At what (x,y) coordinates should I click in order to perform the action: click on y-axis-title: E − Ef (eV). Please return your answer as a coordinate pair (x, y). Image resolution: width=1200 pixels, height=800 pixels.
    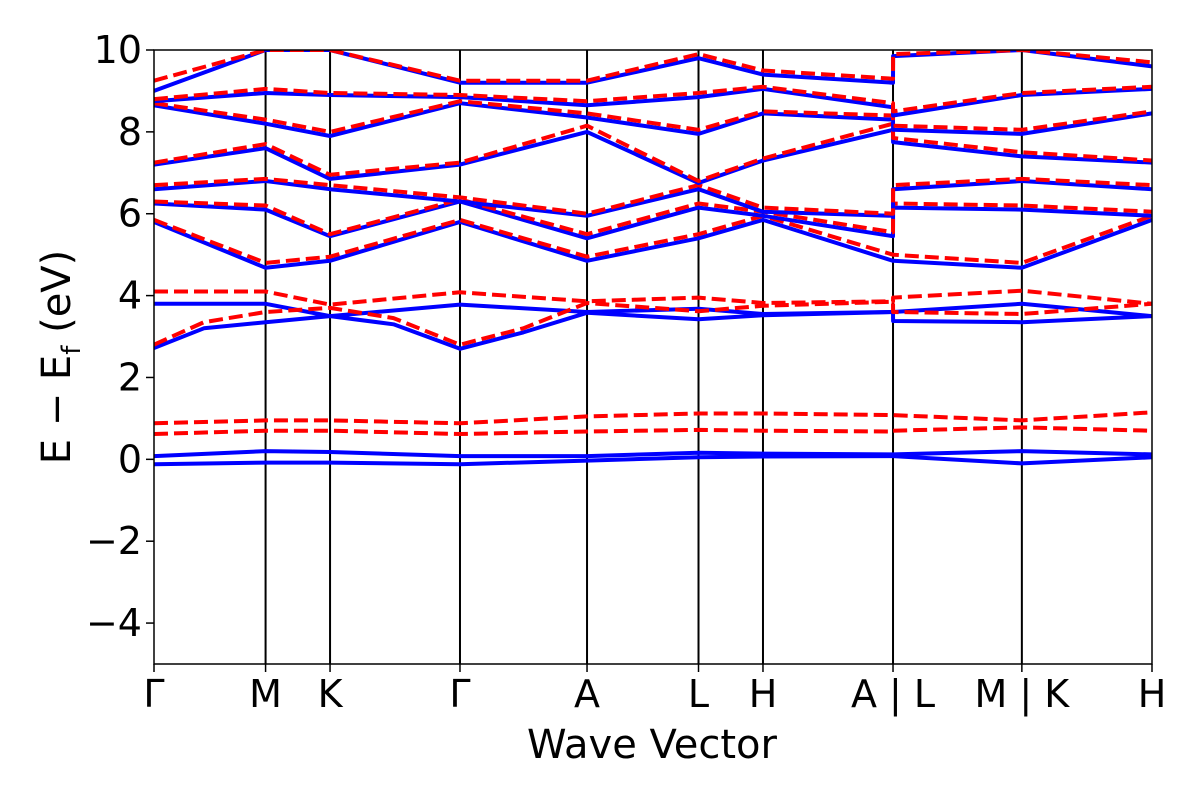
    Looking at the image, I should click on (60, 357).